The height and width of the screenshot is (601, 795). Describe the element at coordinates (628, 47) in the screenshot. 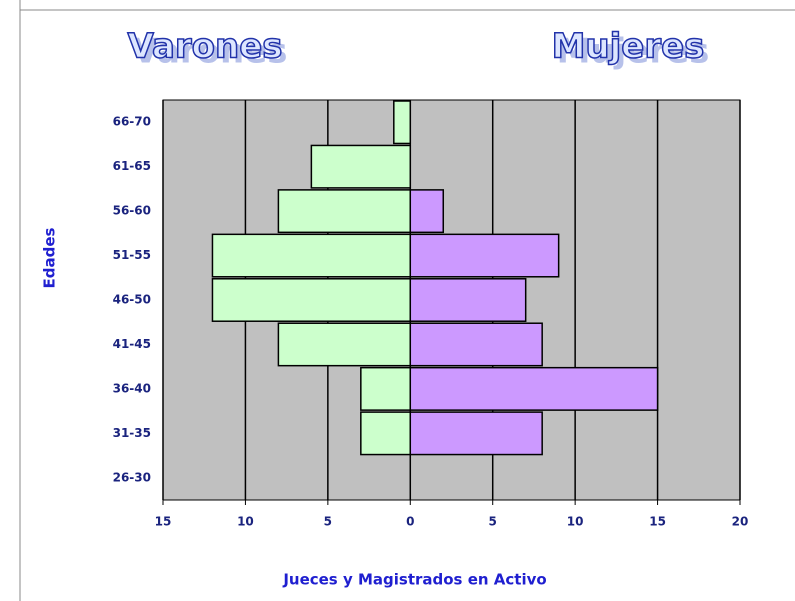

I see `title-right: Mujeres` at that location.